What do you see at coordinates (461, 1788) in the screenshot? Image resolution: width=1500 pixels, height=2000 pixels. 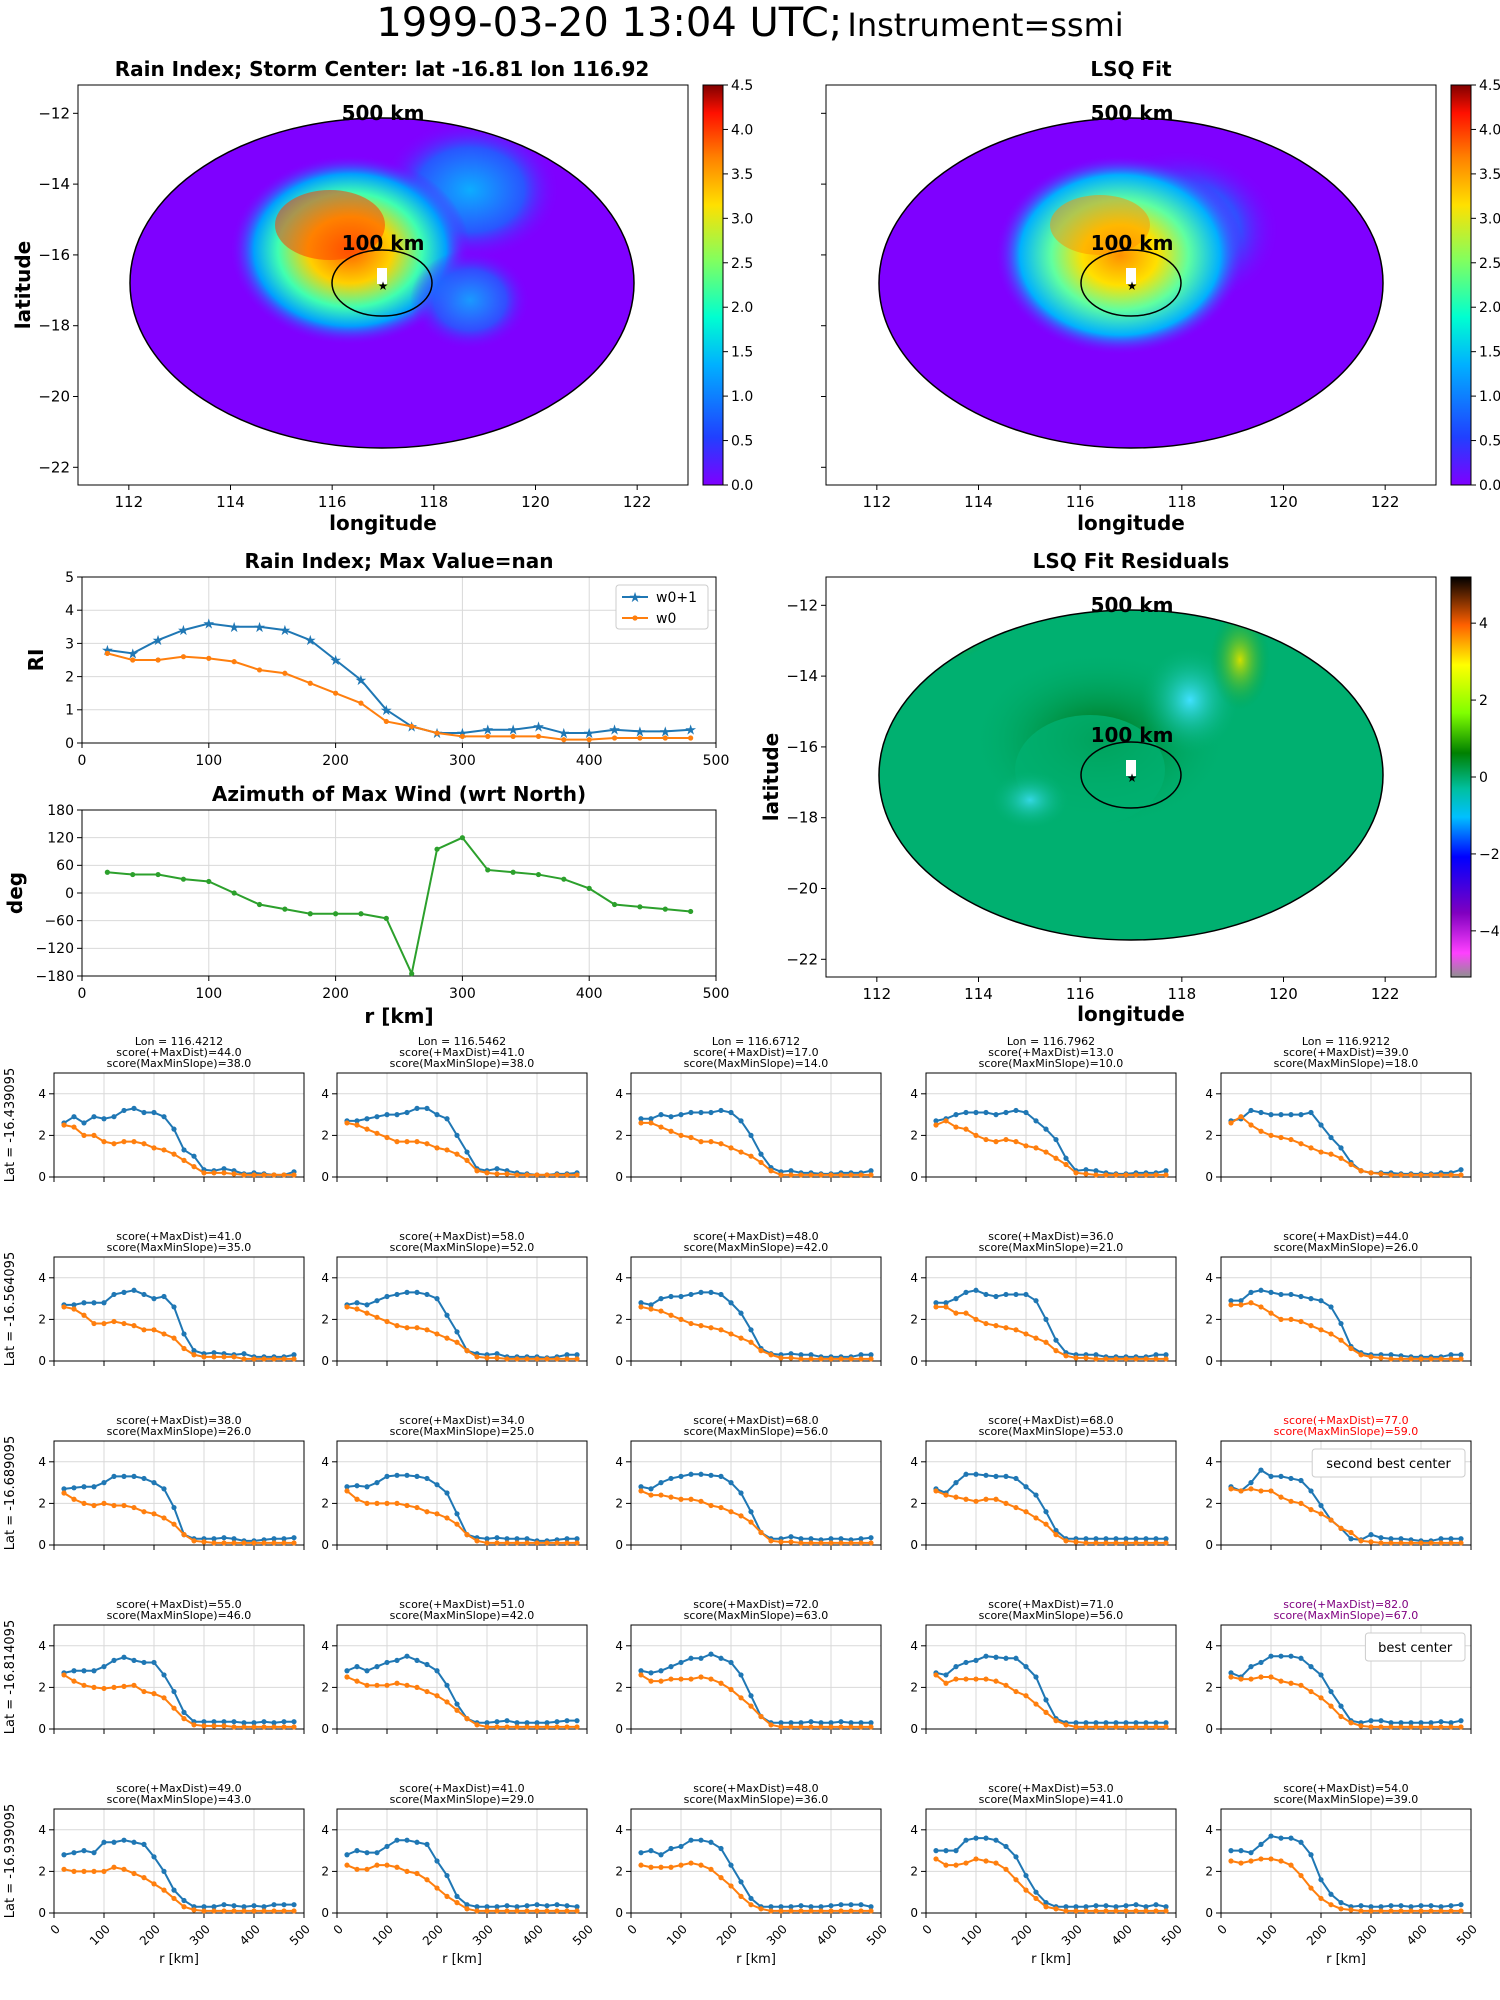 I see `score-maxdist: score(+MaxDist)=41.0` at bounding box center [461, 1788].